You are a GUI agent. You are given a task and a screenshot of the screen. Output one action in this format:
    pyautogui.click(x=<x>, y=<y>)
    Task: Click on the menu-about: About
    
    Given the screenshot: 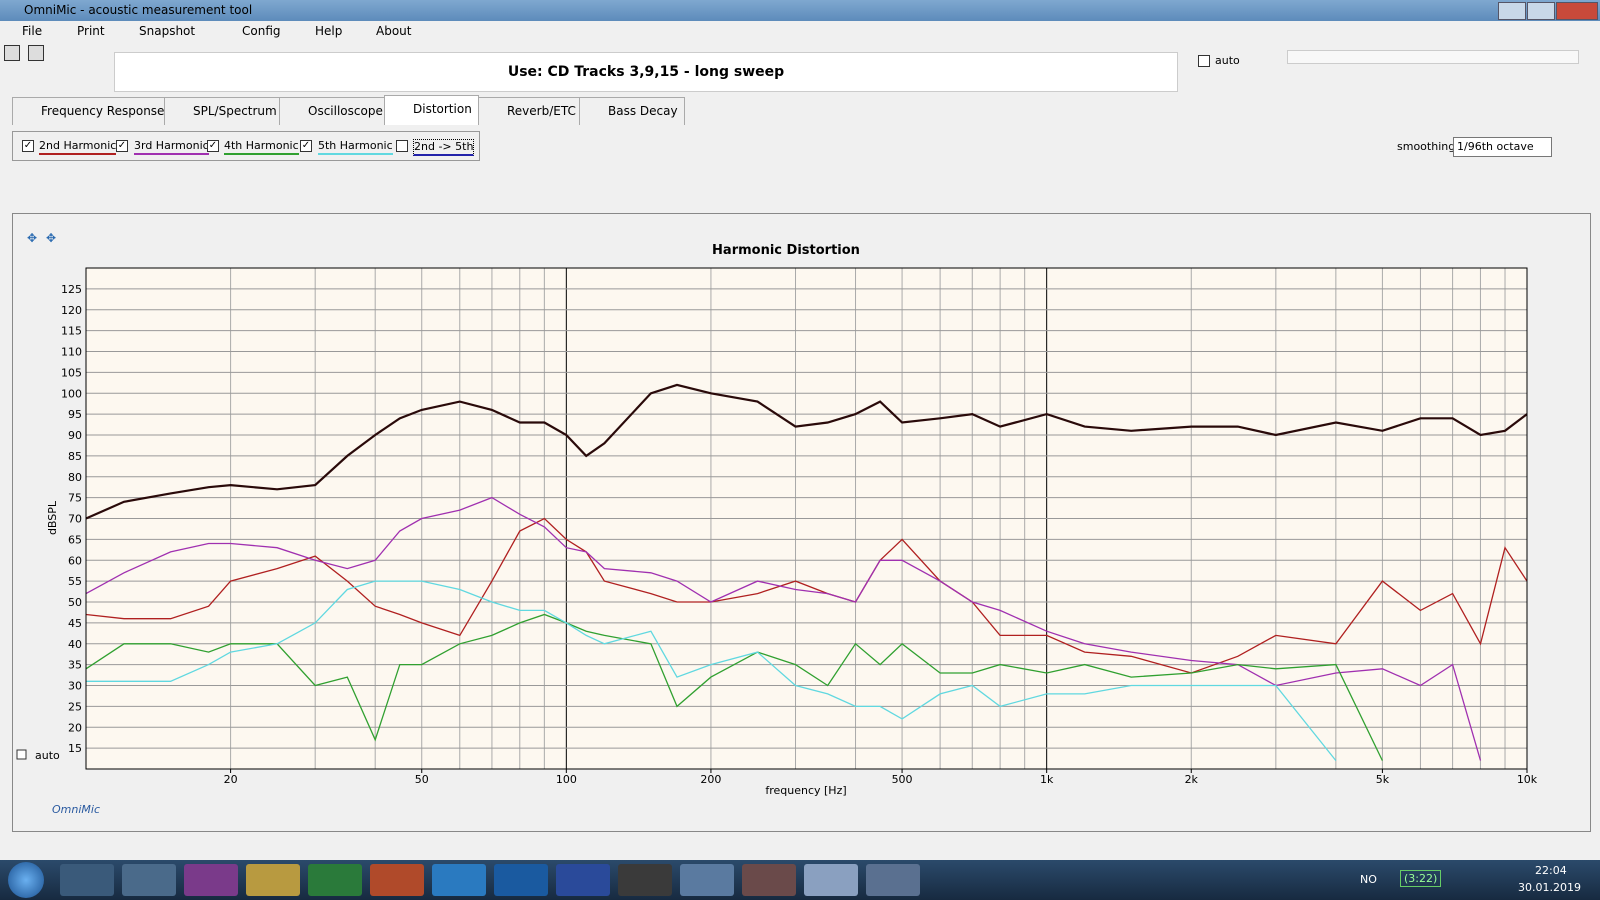 What is the action you would take?
    pyautogui.click(x=394, y=31)
    